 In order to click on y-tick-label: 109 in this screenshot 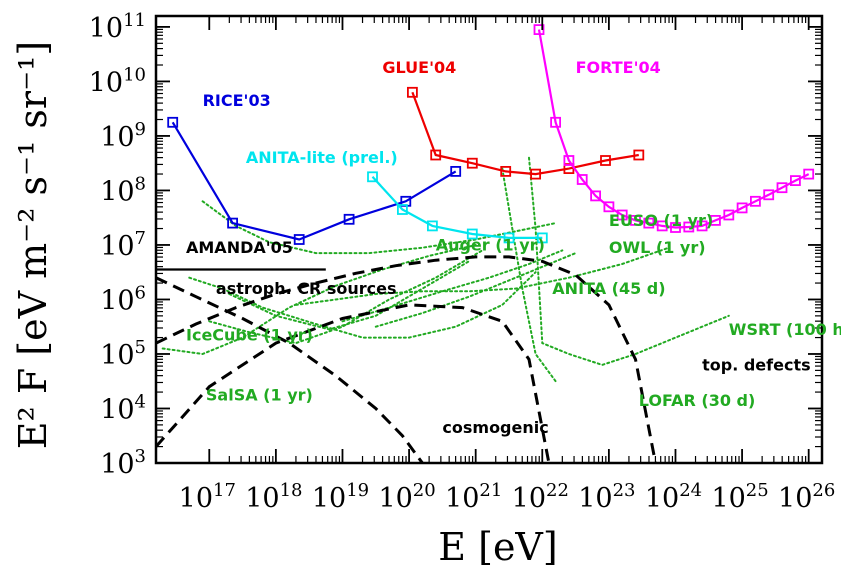, I will do `click(123, 136)`.